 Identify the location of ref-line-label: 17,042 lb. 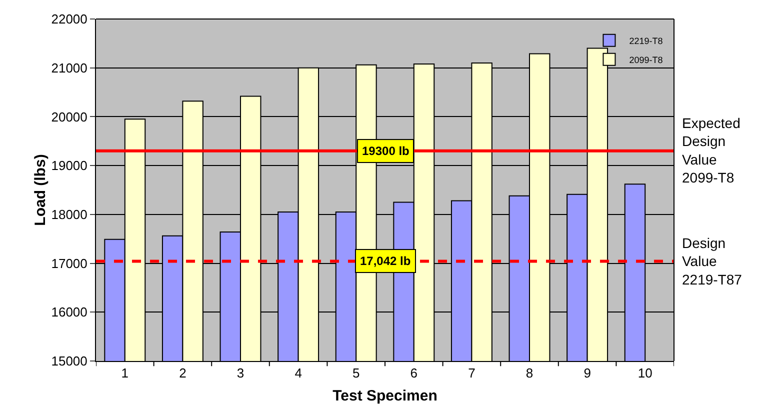
(385, 261).